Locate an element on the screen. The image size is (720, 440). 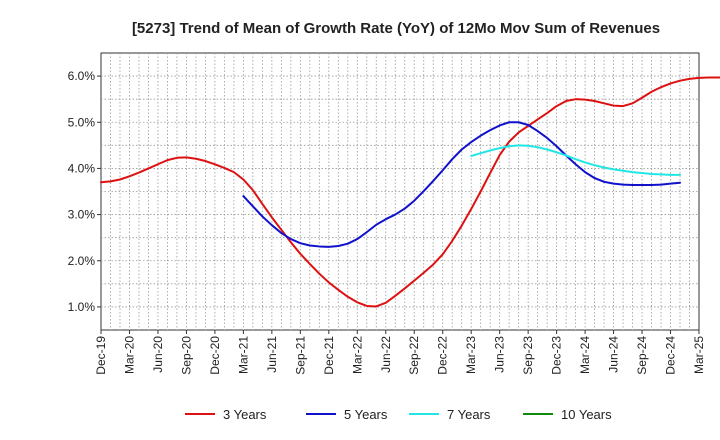
x-tick-label: Sep-23 is located at coordinates (528, 355).